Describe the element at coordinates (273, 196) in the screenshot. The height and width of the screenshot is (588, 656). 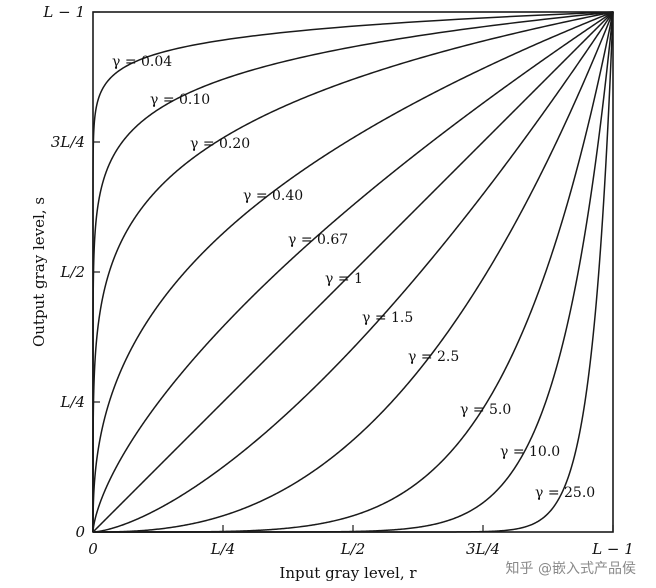
I see `curve-label: γ = 0.40` at that location.